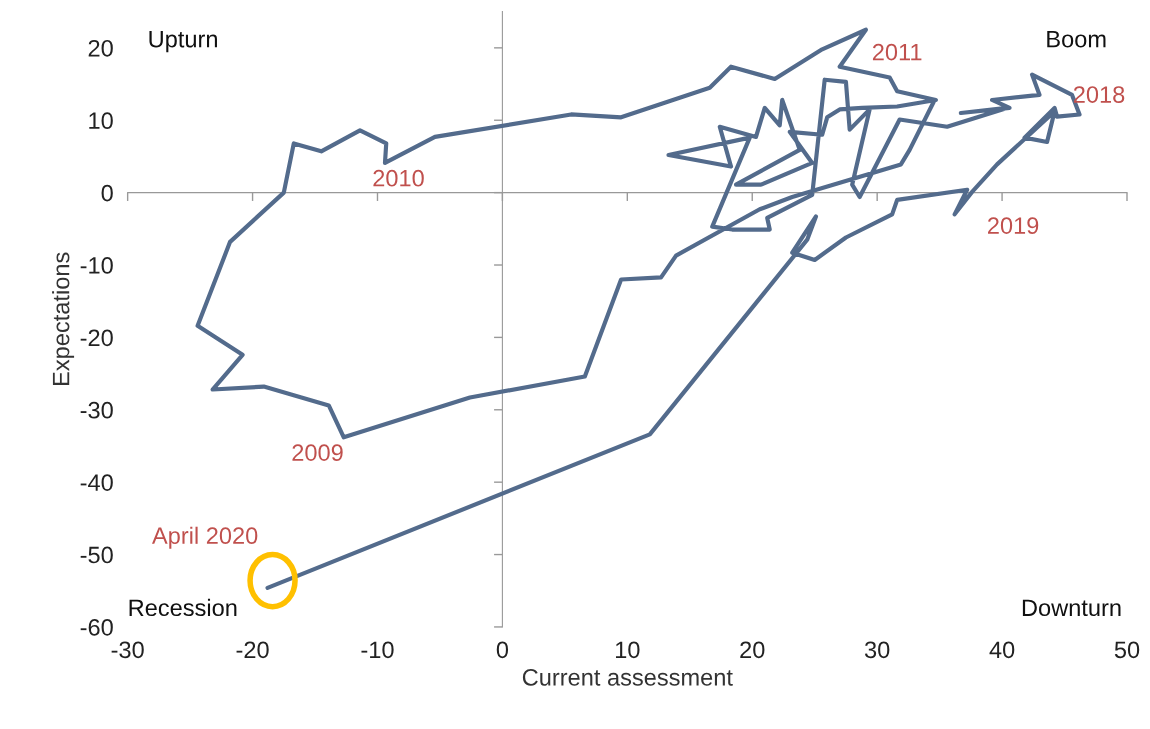  I want to click on y-tick-label: -30, so click(96, 410).